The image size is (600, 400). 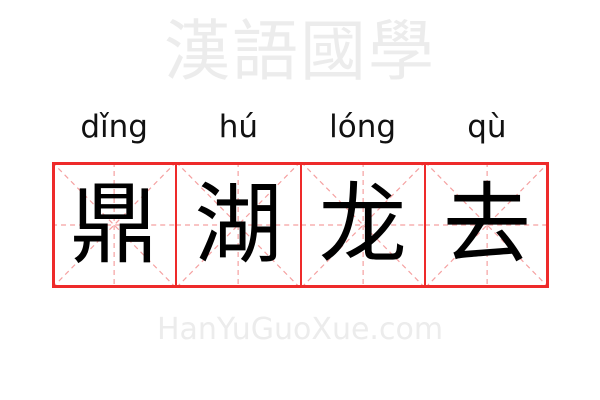 I want to click on watermark-chinese: 漢語國學, so click(x=300, y=51).